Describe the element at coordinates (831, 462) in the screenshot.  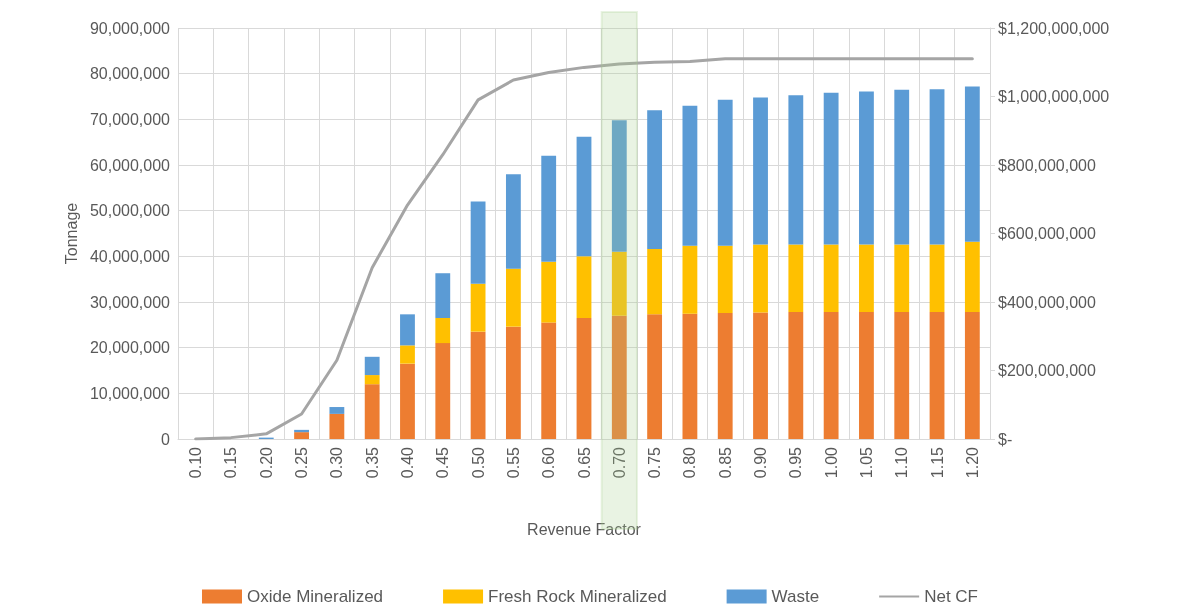
I see `x-tick-label: 1.00` at that location.